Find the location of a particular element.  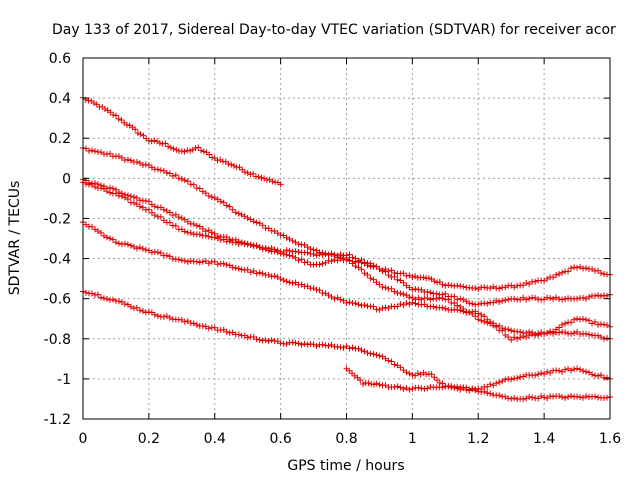

x-tick-label: 1.6 is located at coordinates (610, 439).